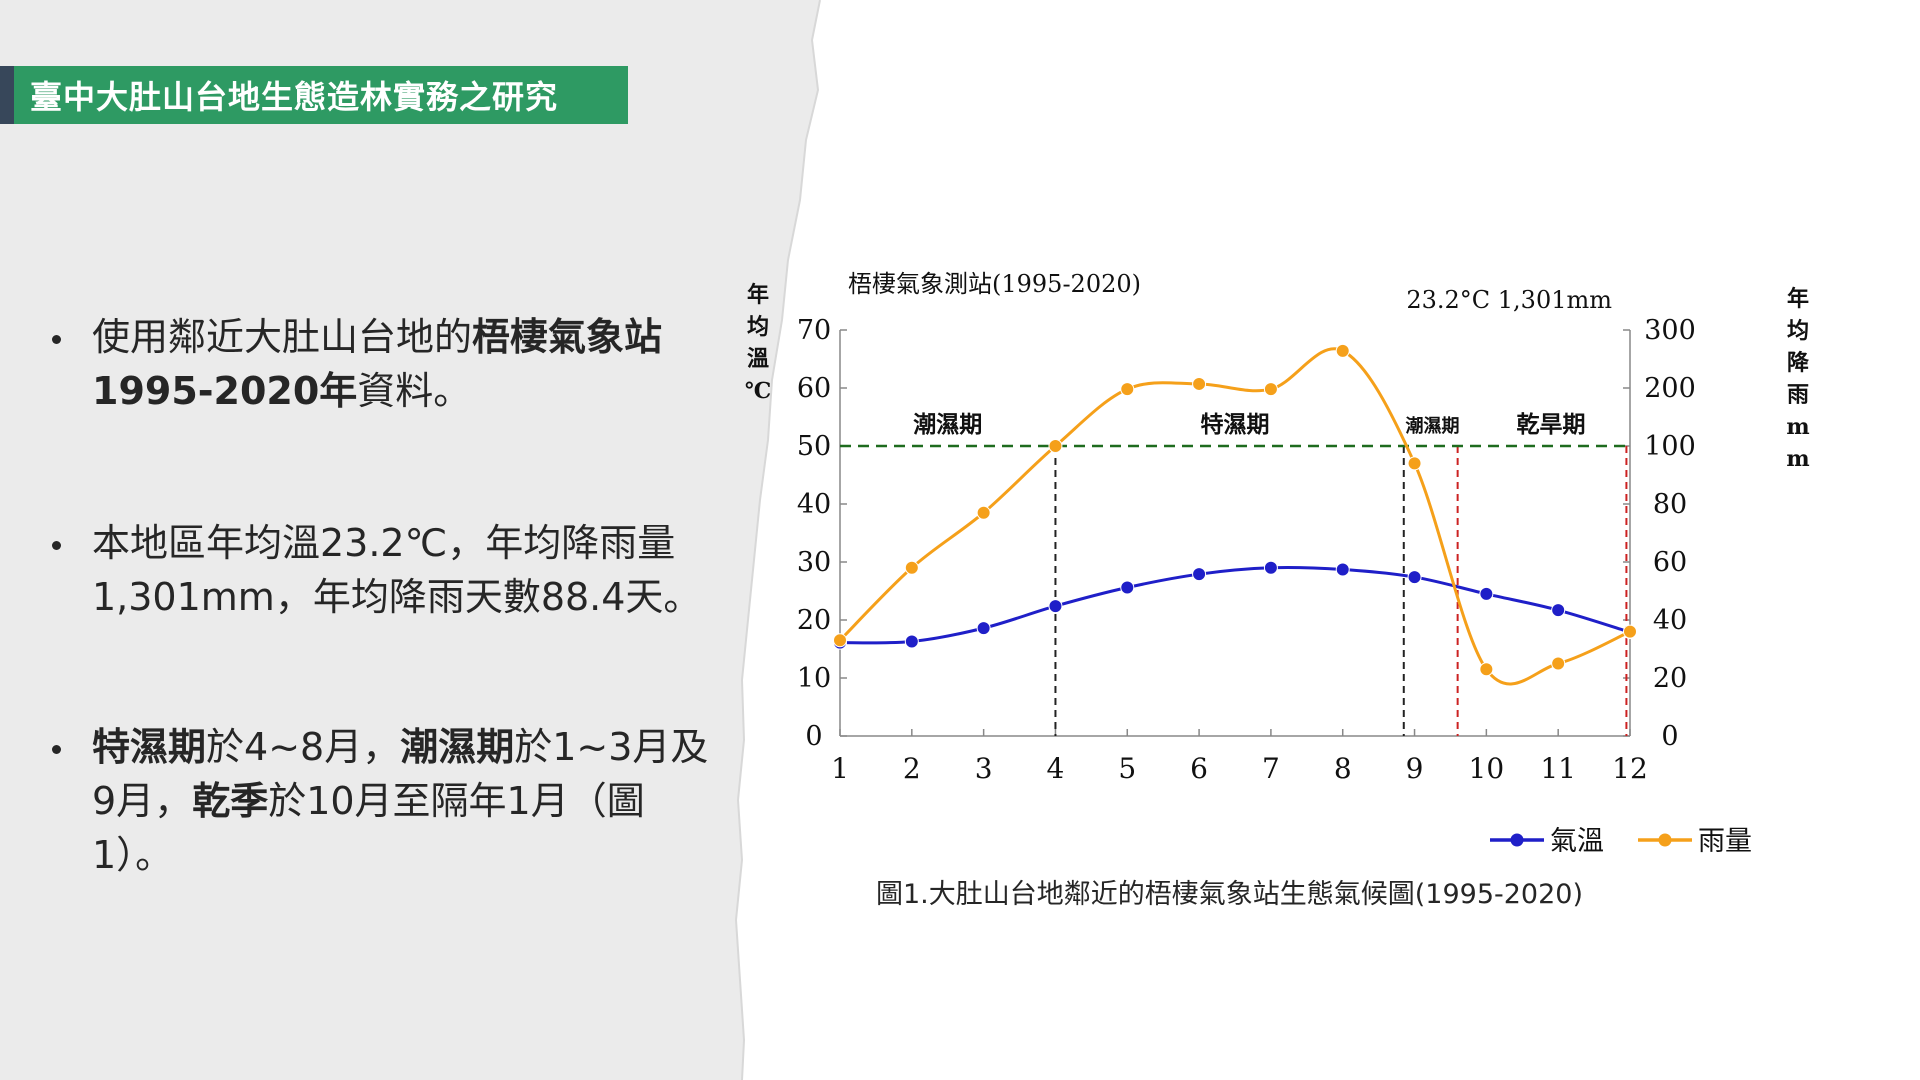  I want to click on bullet-3-part-2: 於4~8月，, so click(303, 747).